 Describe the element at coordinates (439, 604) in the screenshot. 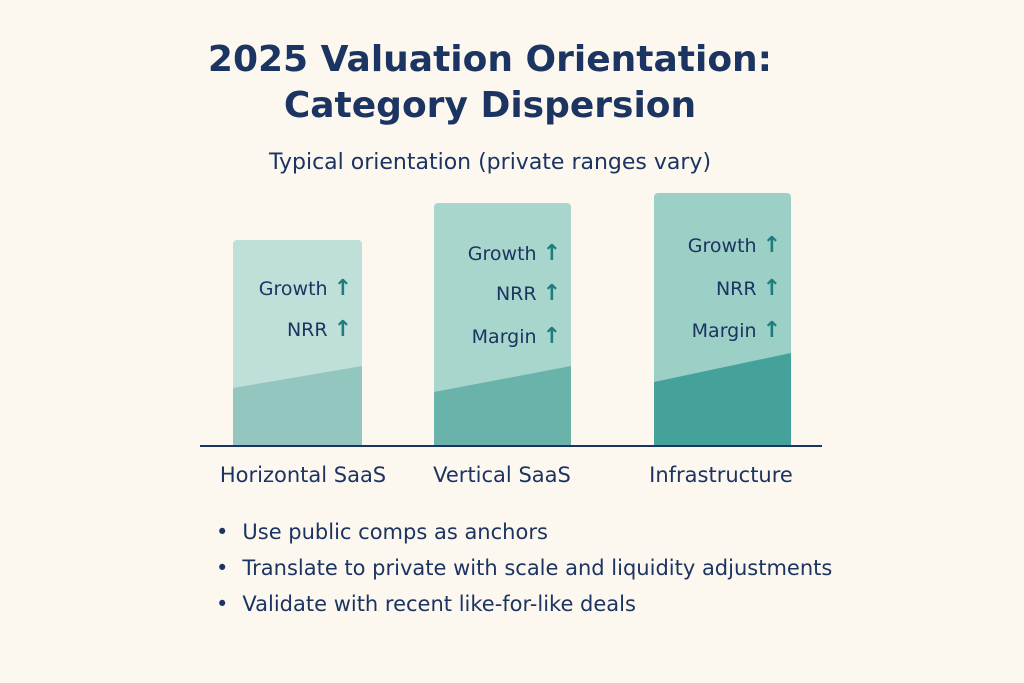

I see `bullet-text: Validate with recent like-for-like deals` at that location.